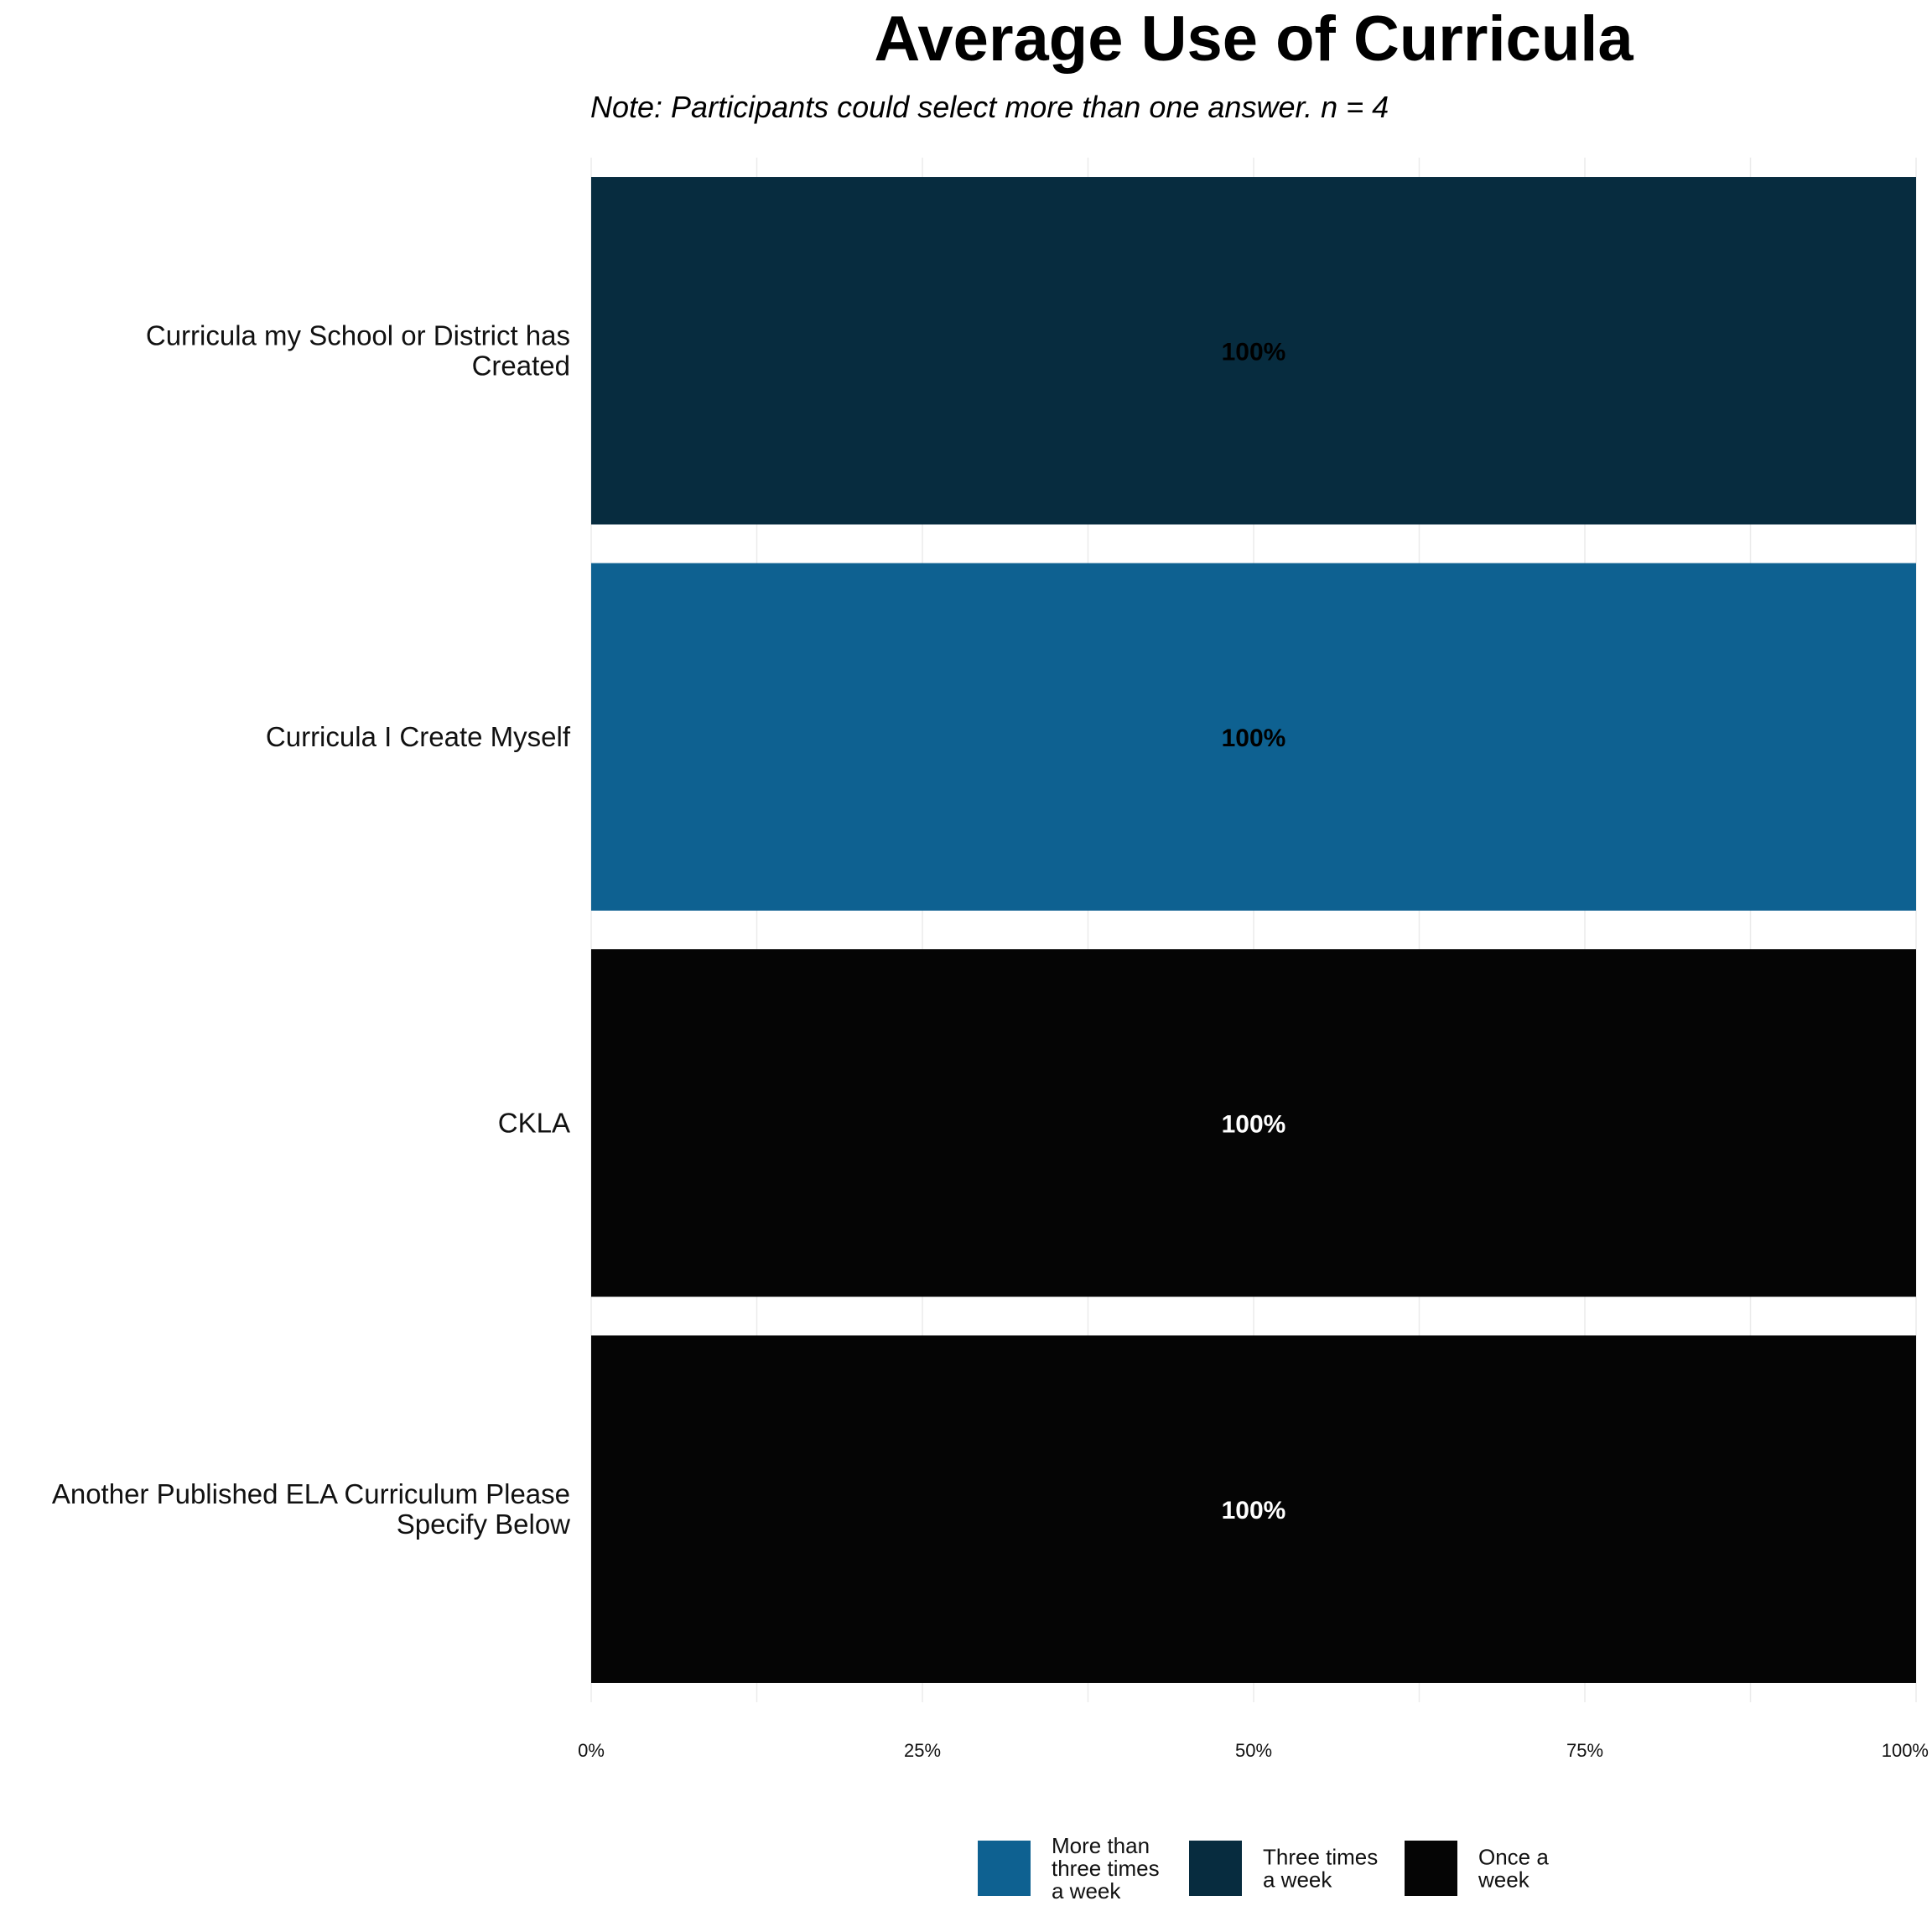 This screenshot has height=1932, width=1932. What do you see at coordinates (1101, 1845) in the screenshot?
I see `legend-label: More than` at bounding box center [1101, 1845].